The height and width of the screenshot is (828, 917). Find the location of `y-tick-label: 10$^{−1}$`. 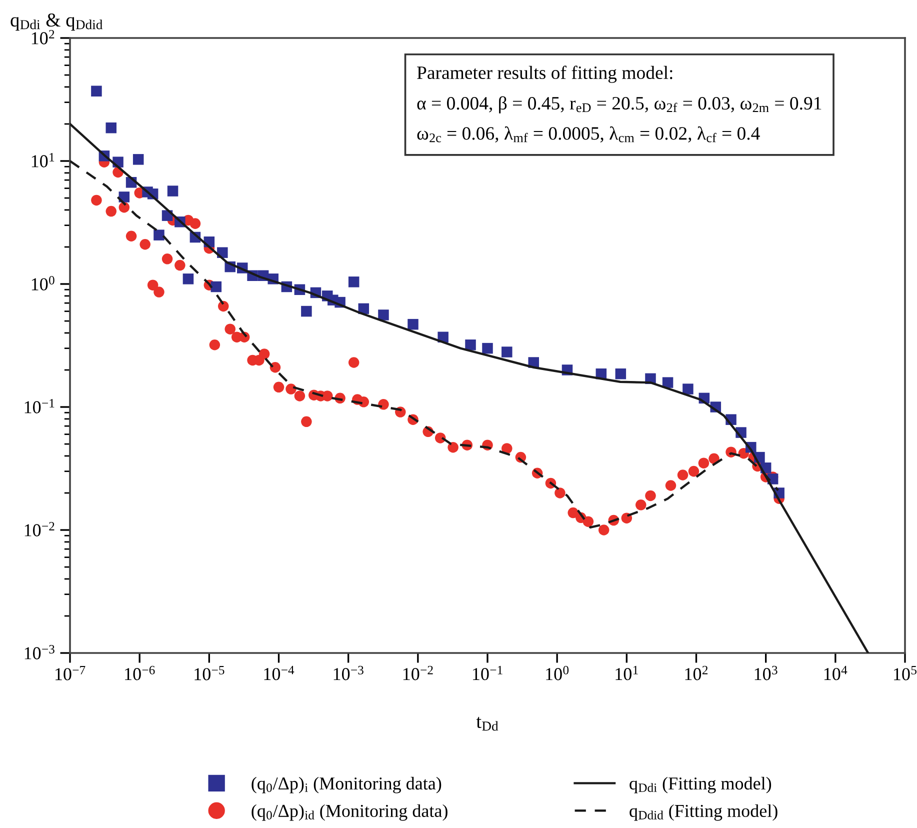

y-tick-label: 10$^{−1}$ is located at coordinates (39, 406).